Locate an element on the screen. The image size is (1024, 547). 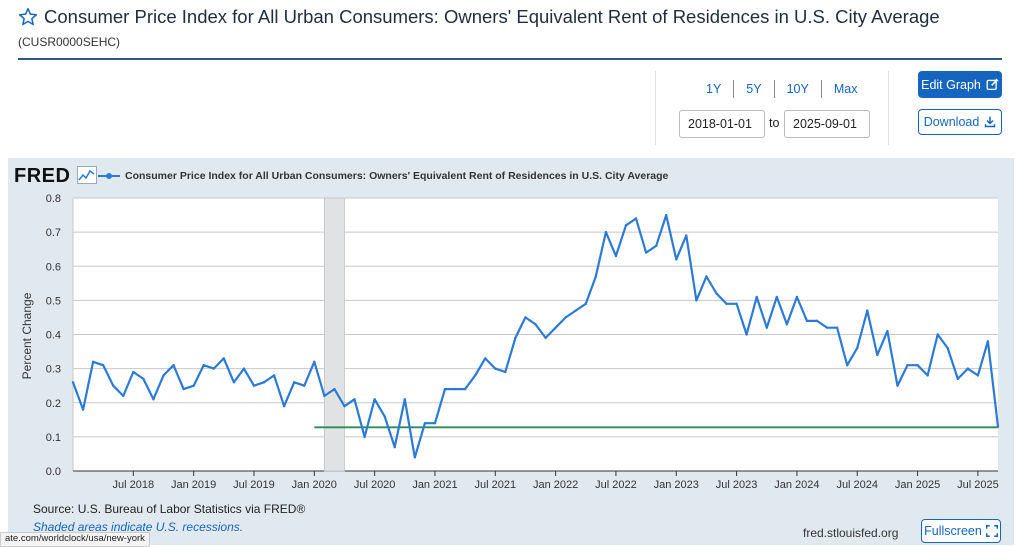
start-date-input is located at coordinates (722, 124).